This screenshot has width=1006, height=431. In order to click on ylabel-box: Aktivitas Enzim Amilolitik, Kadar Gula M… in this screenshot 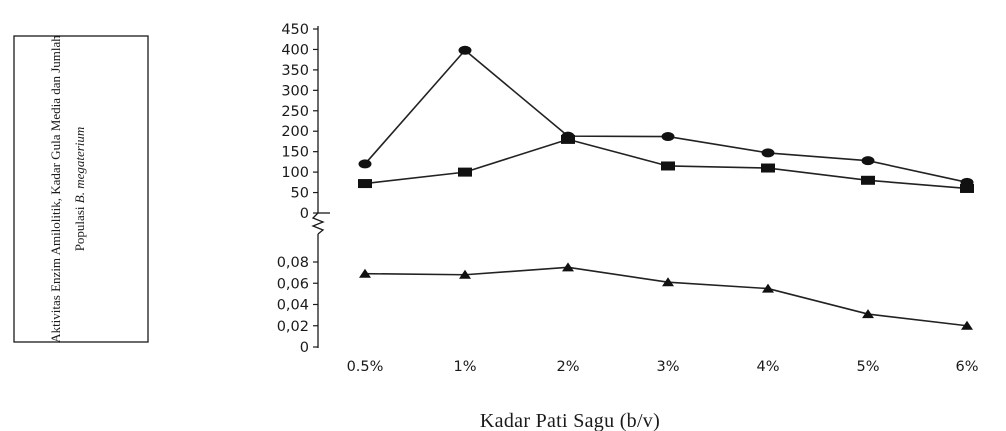, I will do `click(81, 189)`.